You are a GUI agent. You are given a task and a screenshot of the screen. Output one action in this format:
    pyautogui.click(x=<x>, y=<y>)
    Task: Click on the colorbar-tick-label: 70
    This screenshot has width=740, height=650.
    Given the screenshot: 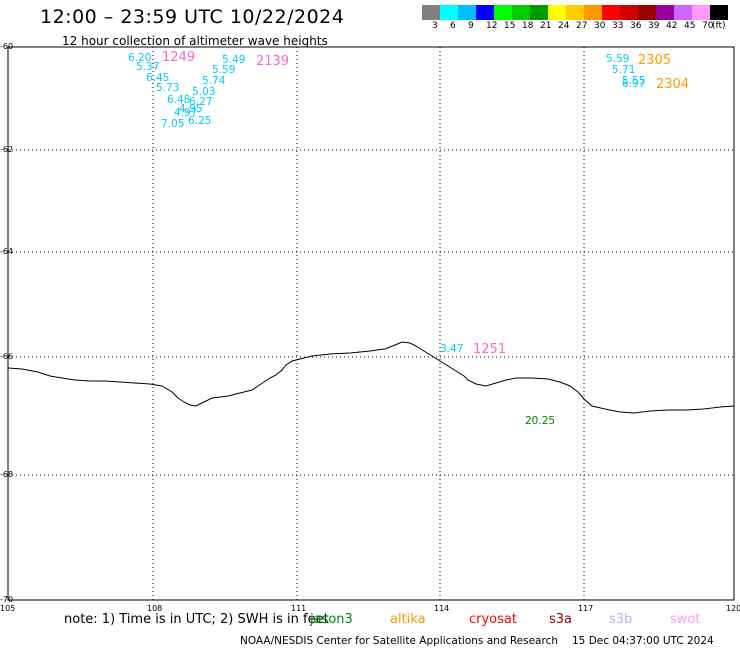 What is the action you would take?
    pyautogui.click(x=708, y=26)
    